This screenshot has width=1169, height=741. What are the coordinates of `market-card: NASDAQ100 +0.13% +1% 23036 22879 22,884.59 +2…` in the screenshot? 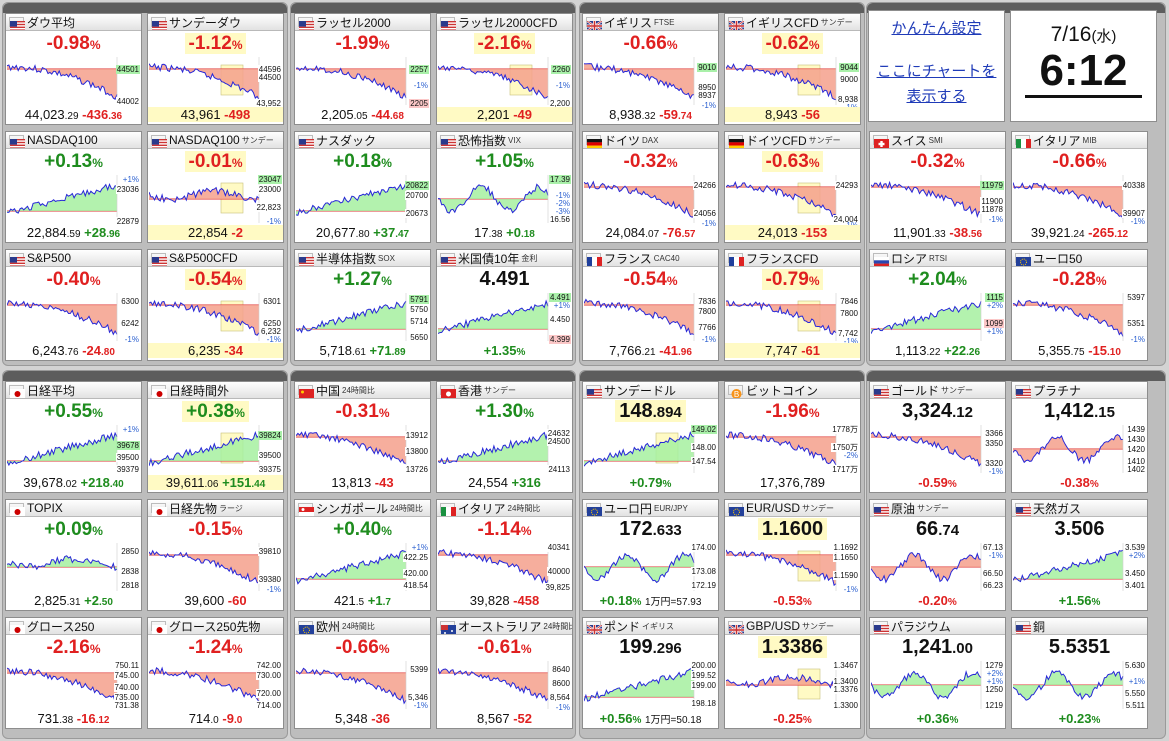 It's located at (73, 187).